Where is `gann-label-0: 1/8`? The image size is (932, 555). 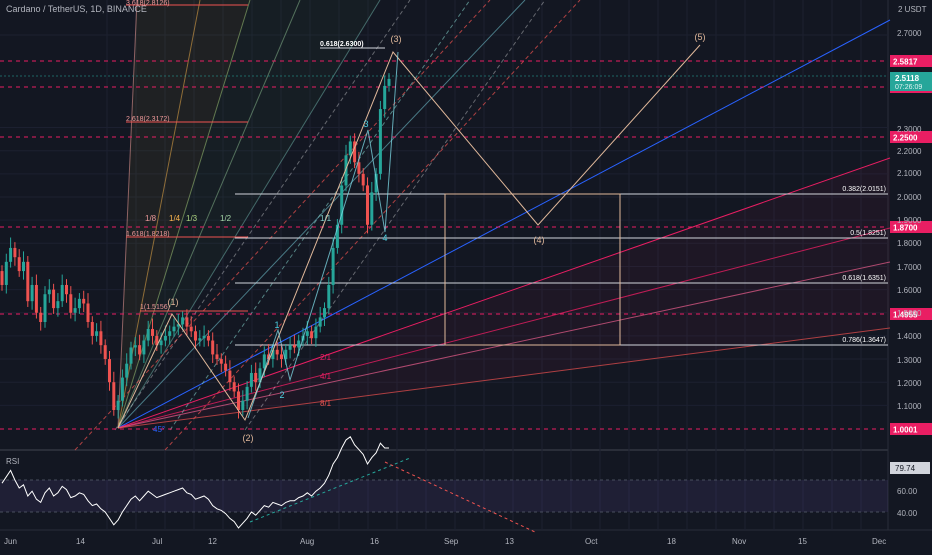 gann-label-0: 1/8 is located at coordinates (151, 218).